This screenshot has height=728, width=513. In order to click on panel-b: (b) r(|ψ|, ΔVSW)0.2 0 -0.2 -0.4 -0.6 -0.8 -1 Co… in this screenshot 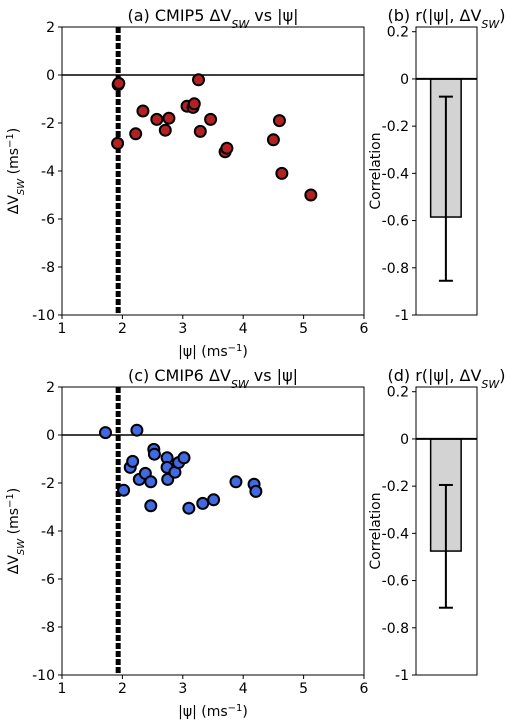, I will do `click(437, 165)`.